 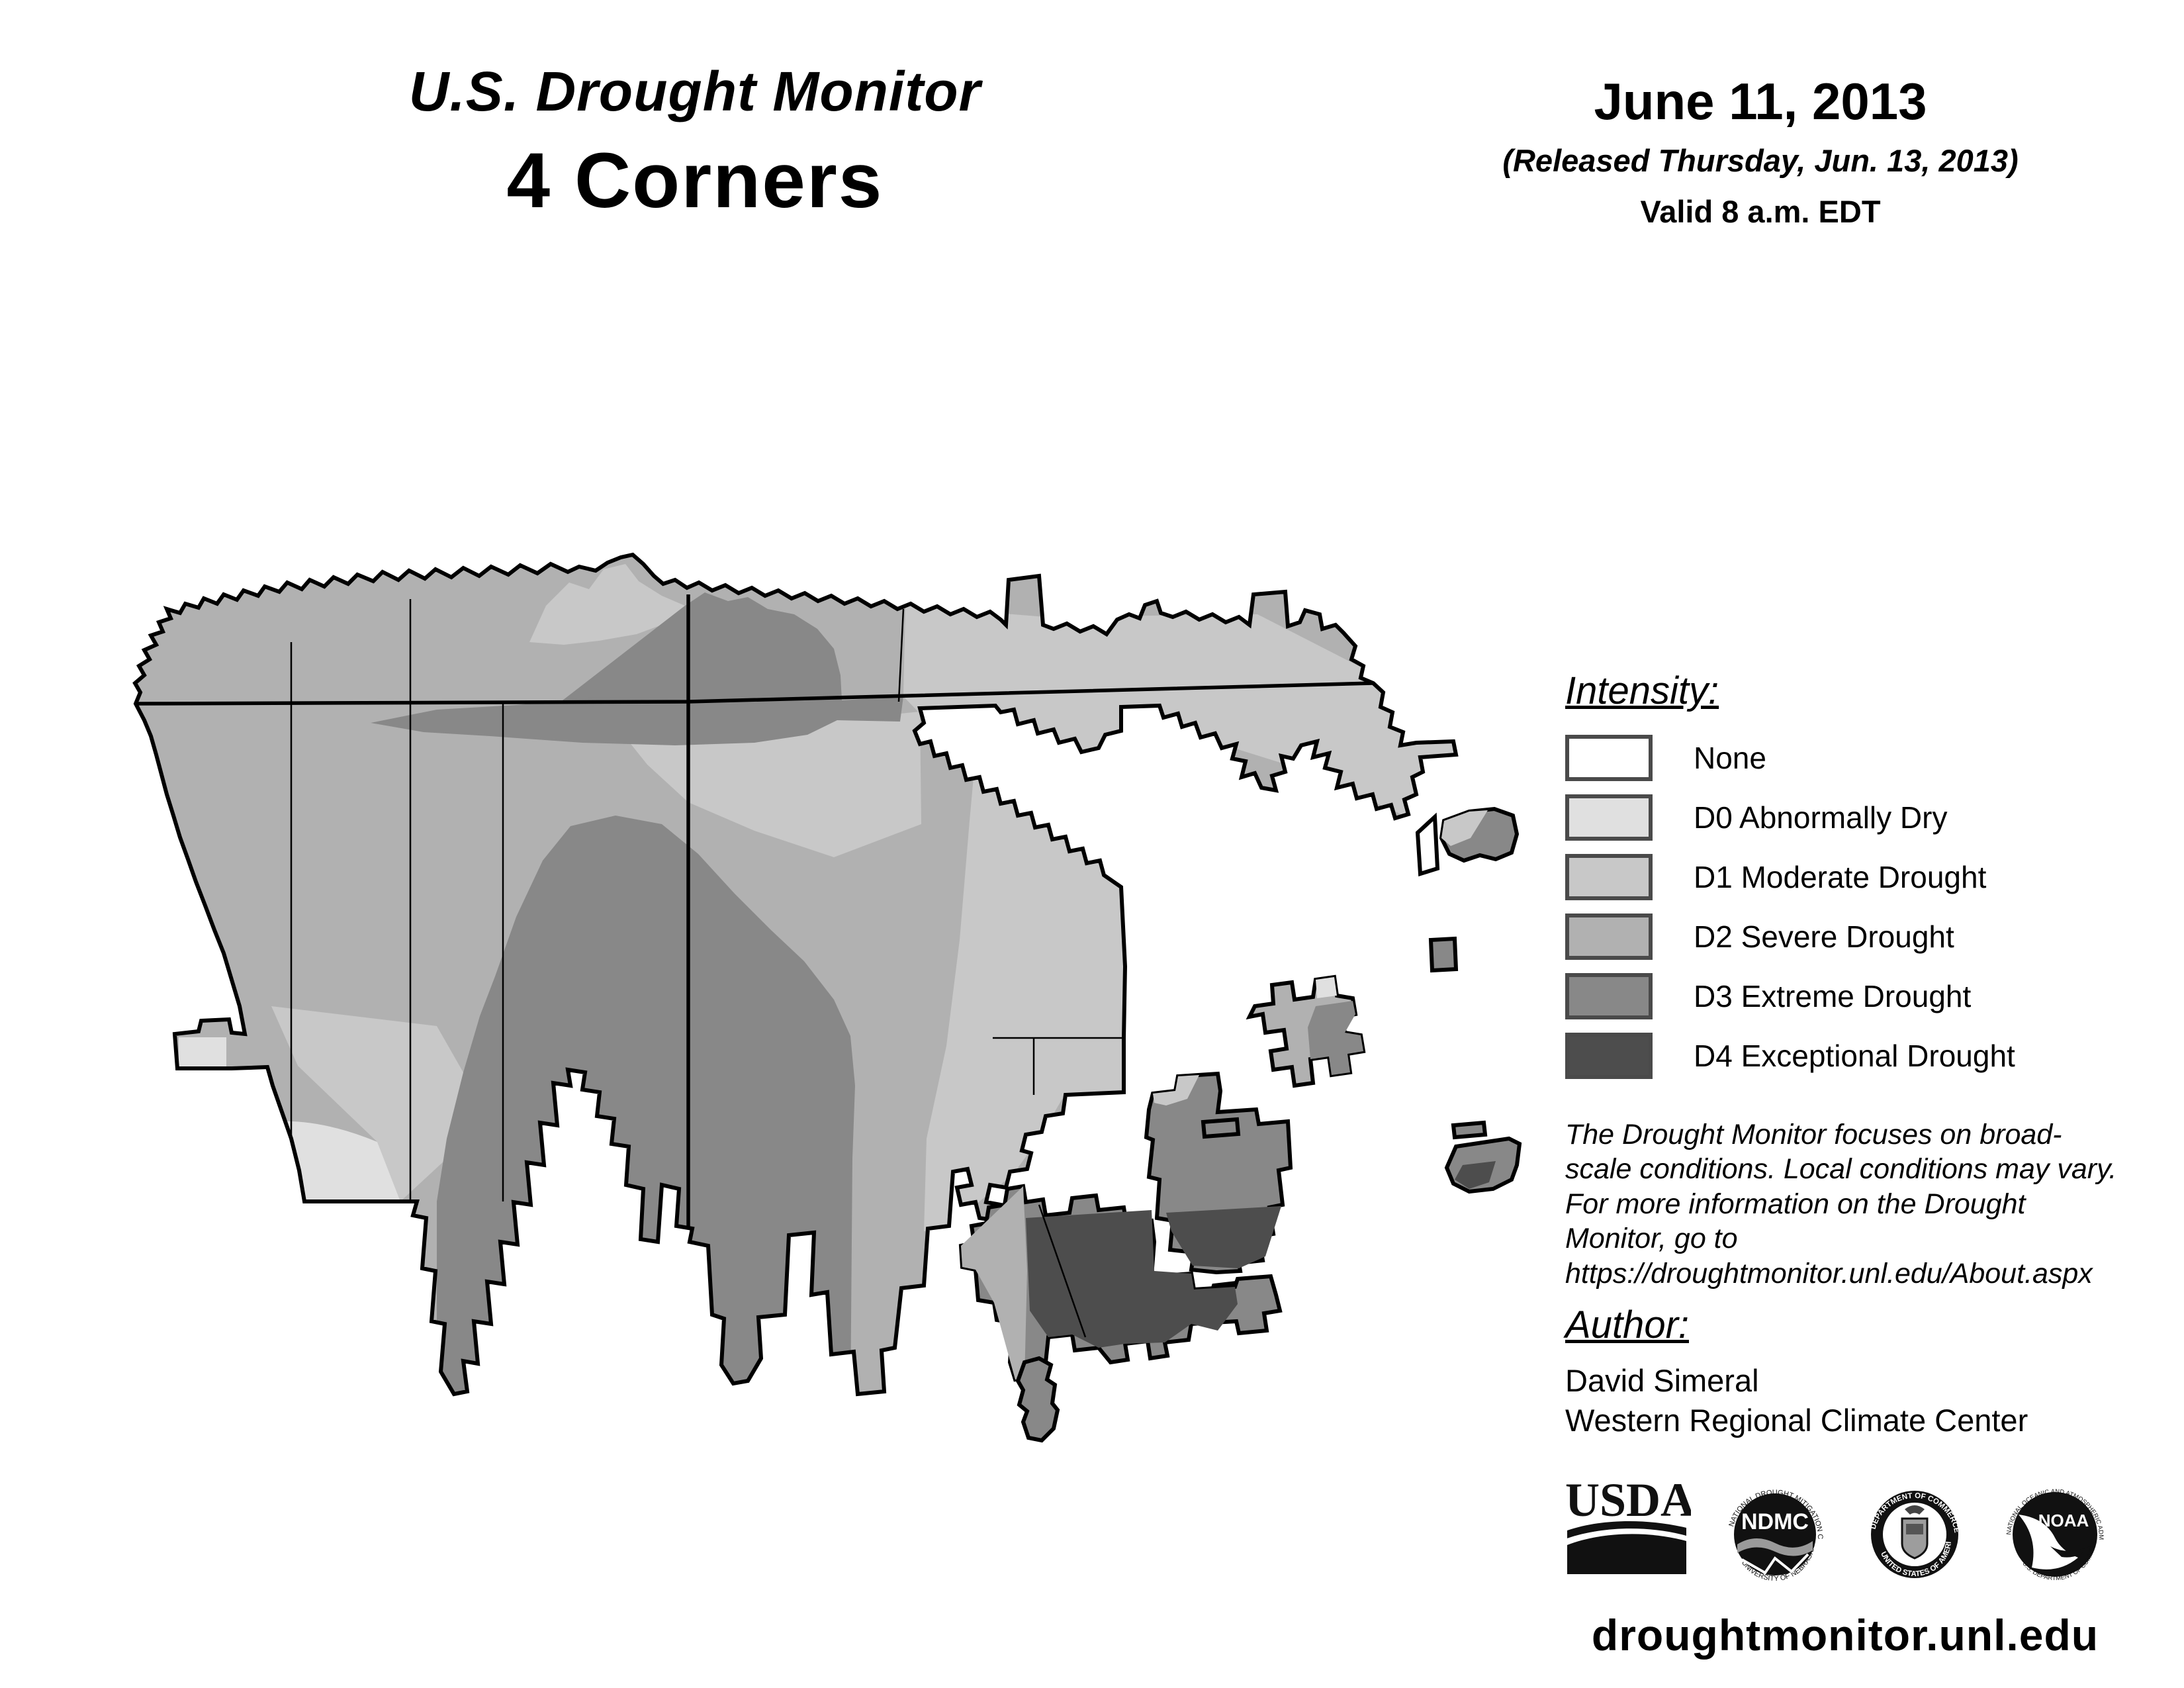 What do you see at coordinates (2070, 1552) in the screenshot?
I see `noaa-bird-wing` at bounding box center [2070, 1552].